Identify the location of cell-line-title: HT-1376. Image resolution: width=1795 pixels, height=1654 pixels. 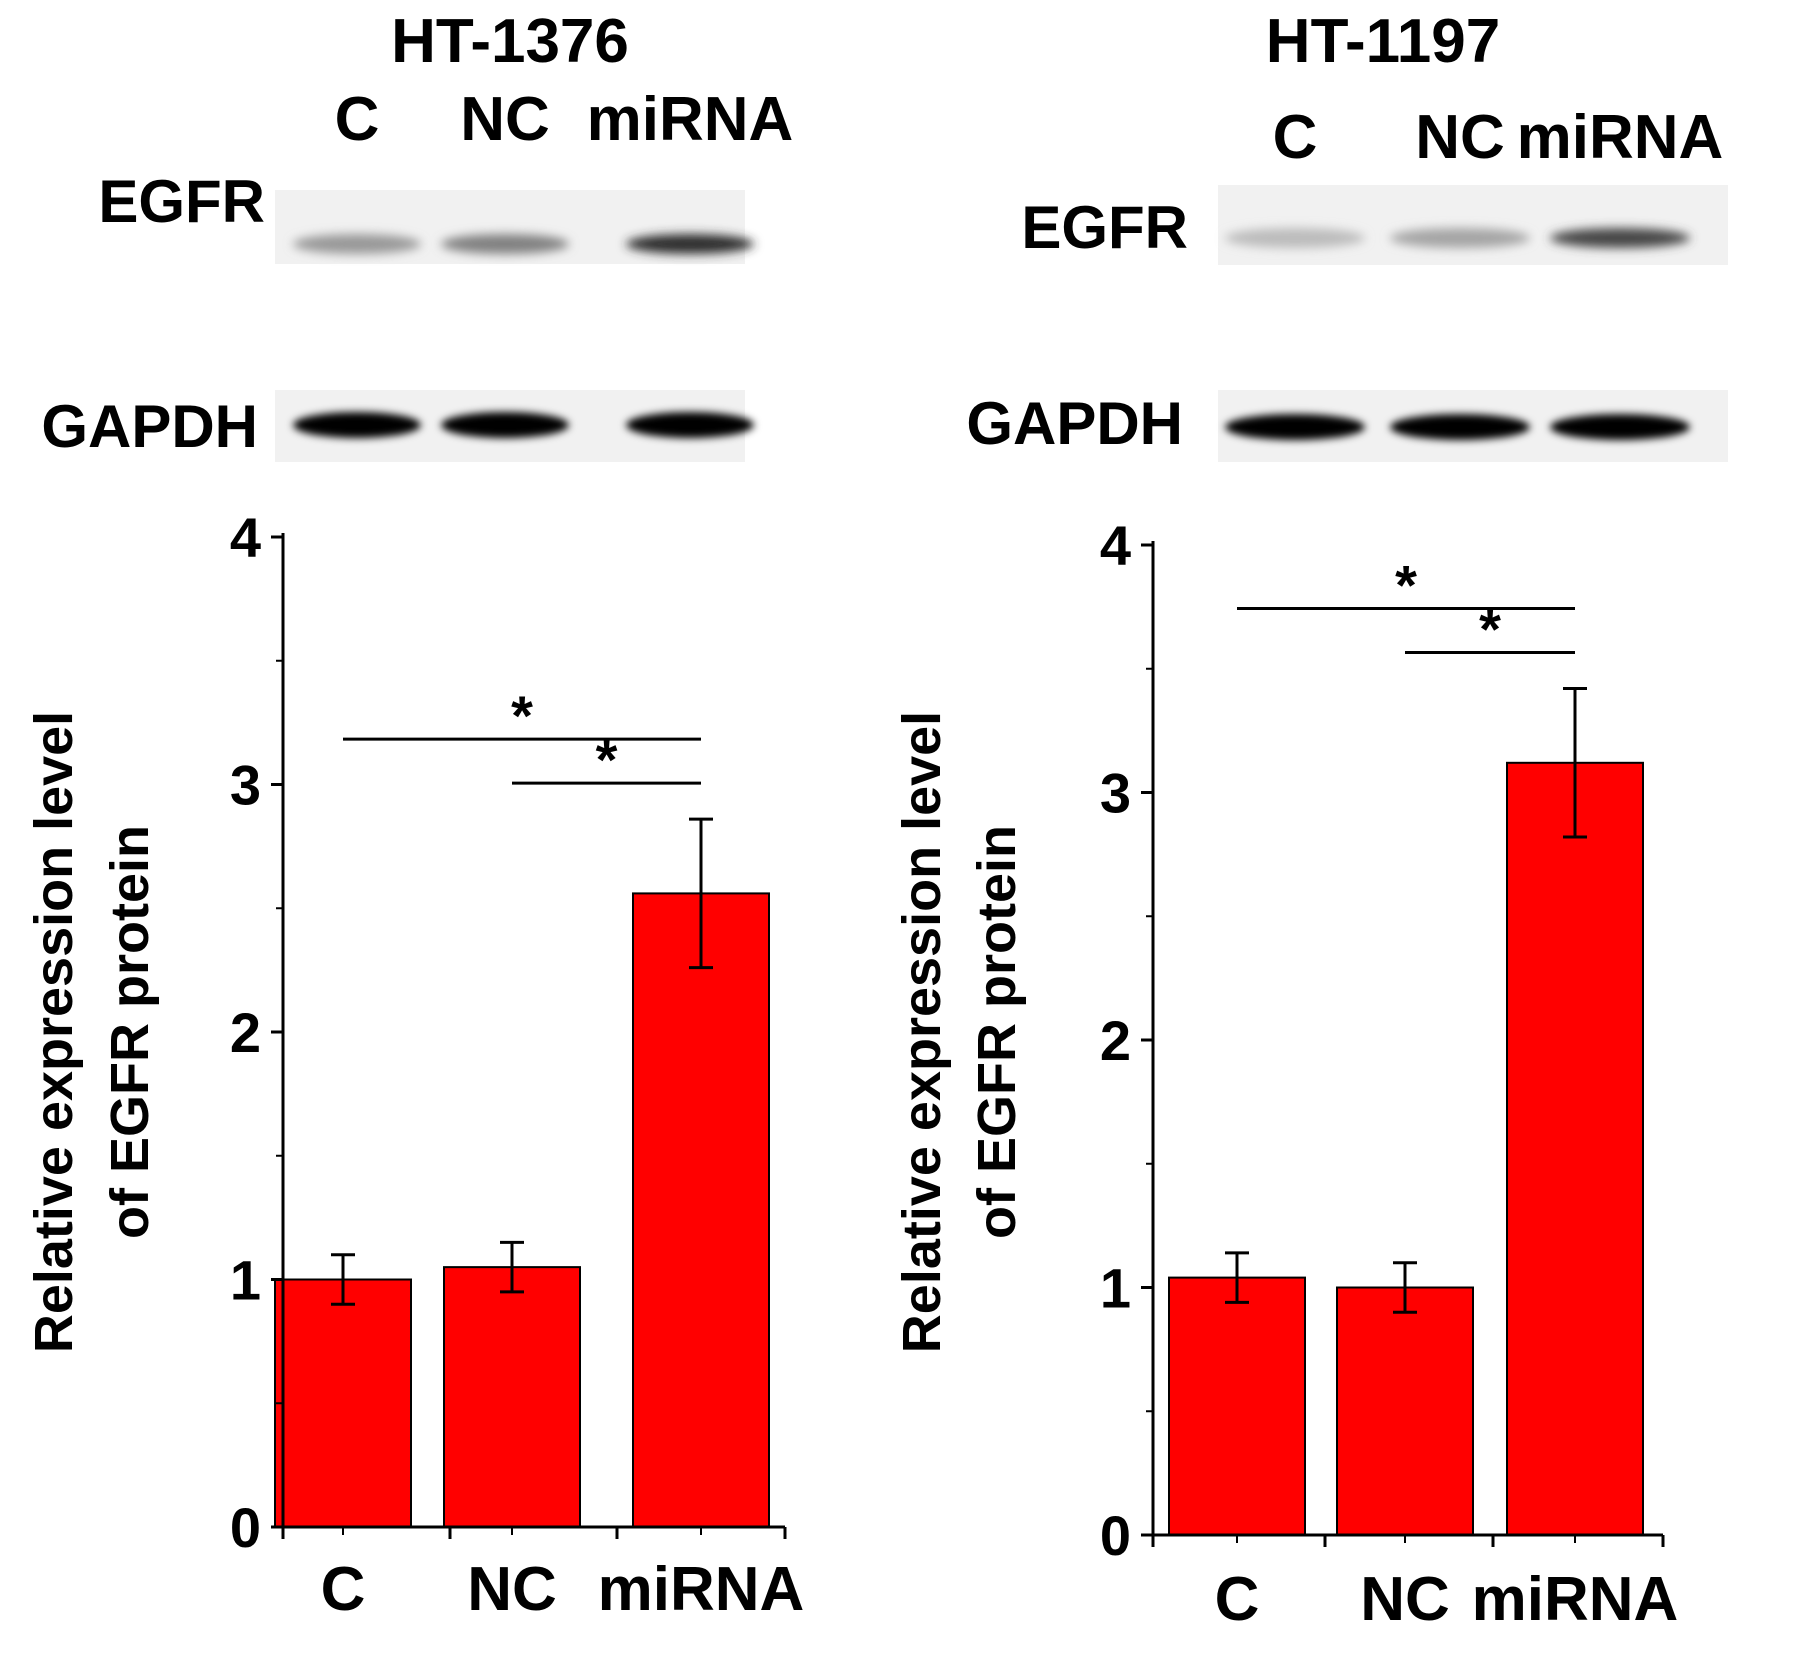
(510, 41).